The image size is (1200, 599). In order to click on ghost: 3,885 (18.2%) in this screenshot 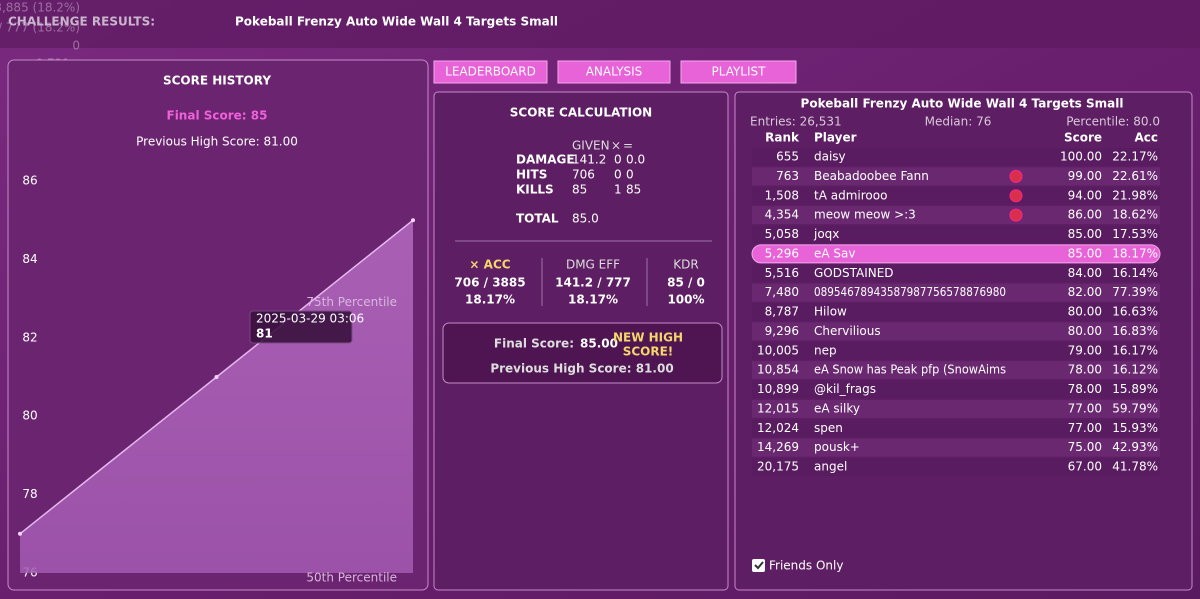, I will do `click(40, 8)`.